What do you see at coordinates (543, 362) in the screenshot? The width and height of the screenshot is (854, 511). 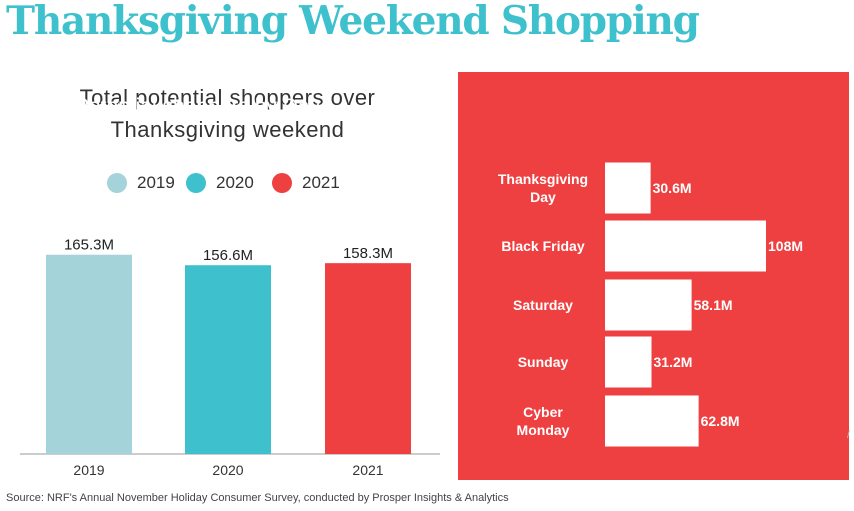 I see `hbar-category-label-3: Sunday` at bounding box center [543, 362].